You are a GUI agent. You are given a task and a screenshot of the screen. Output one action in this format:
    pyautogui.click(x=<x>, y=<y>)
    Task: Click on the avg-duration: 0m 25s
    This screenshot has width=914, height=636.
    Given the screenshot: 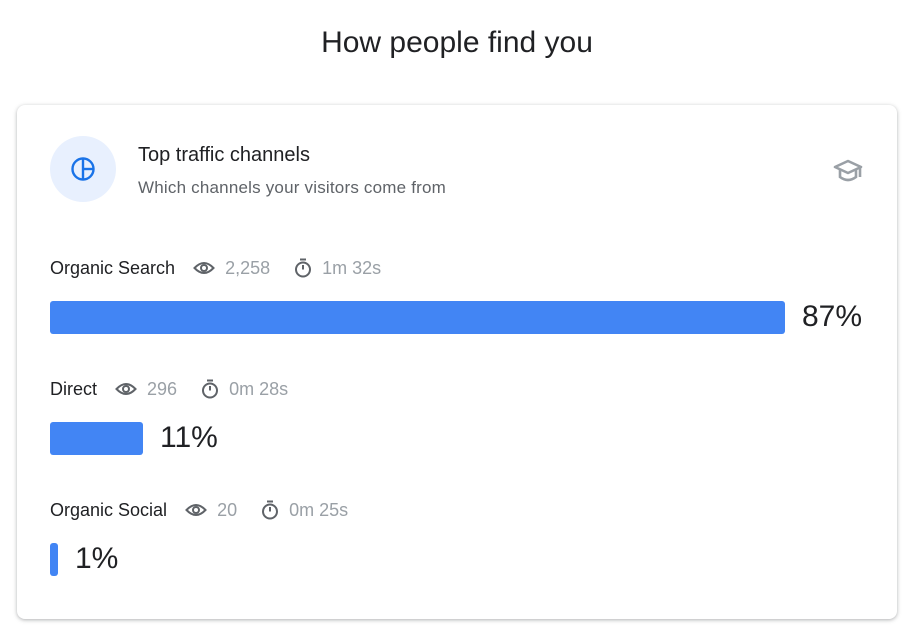 What is the action you would take?
    pyautogui.click(x=319, y=509)
    